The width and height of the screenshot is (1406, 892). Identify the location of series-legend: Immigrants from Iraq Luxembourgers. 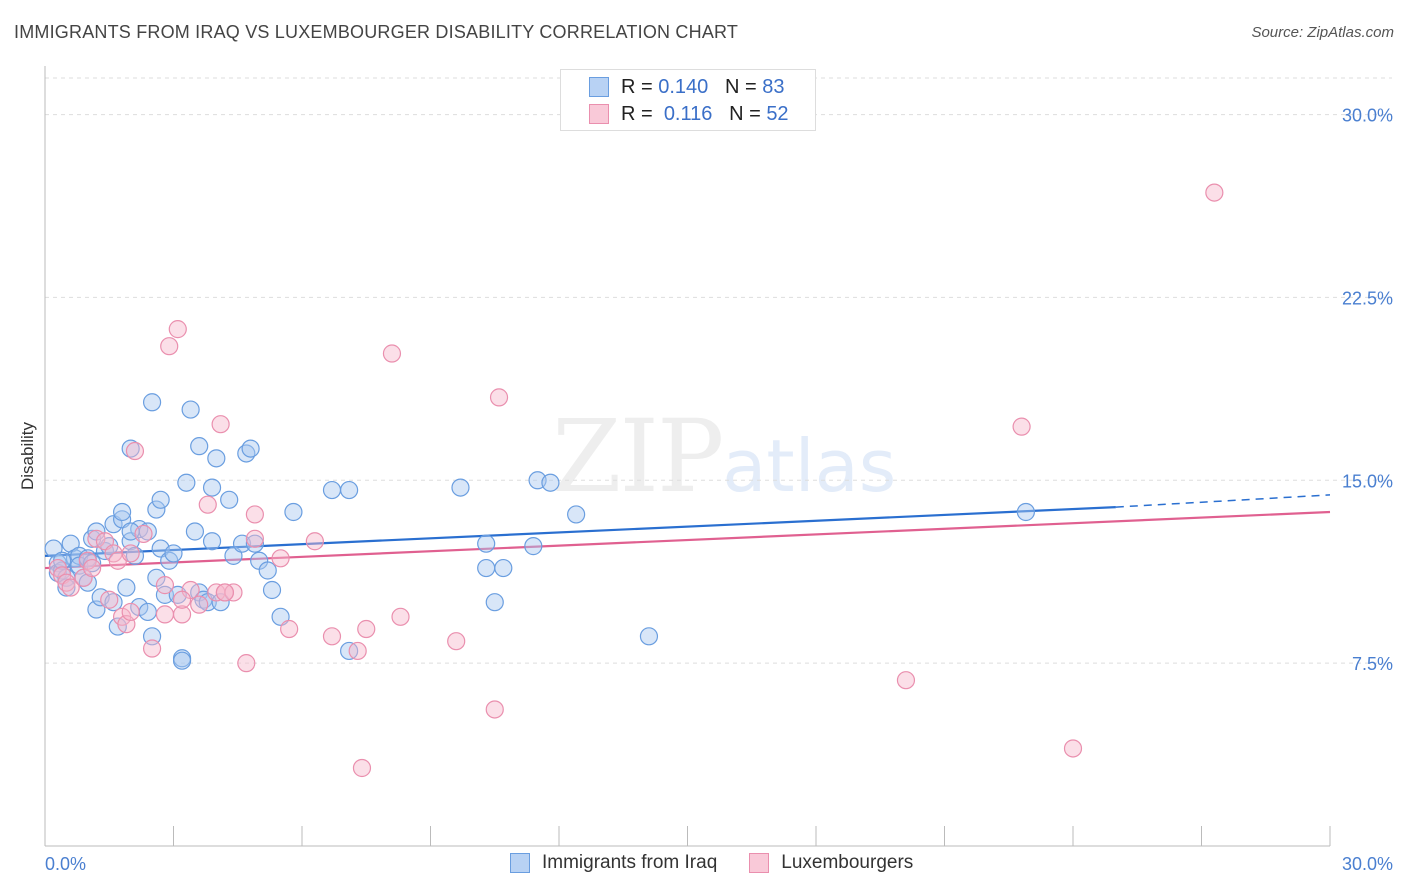
(727, 863).